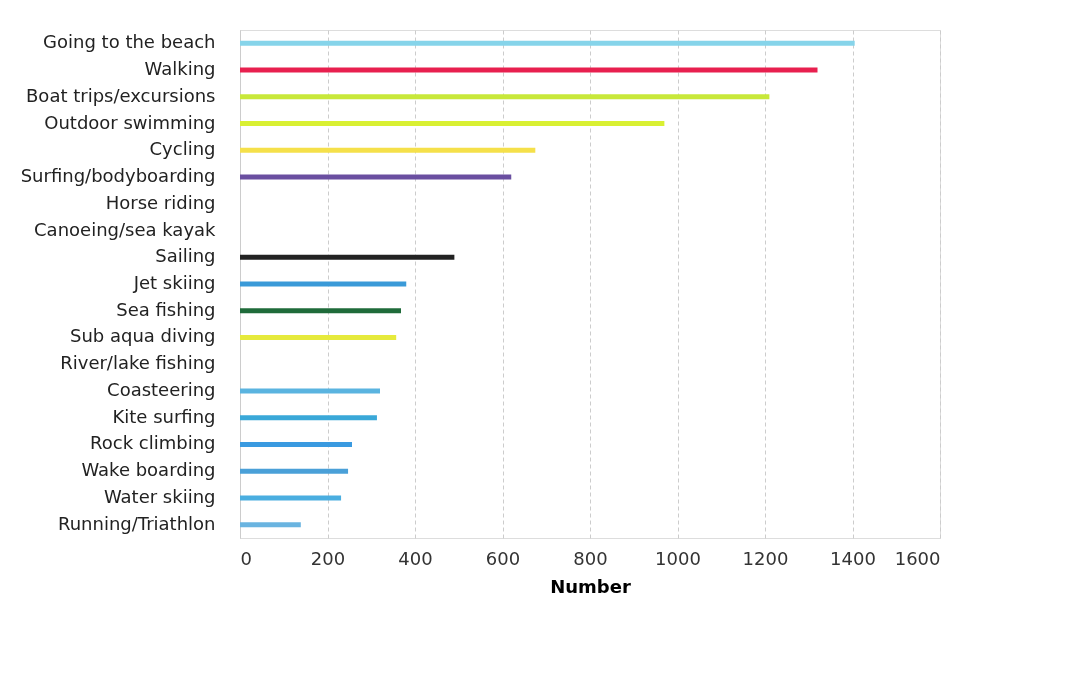 The image size is (1074, 675). I want to click on x-tick-label: 800, so click(590, 558).